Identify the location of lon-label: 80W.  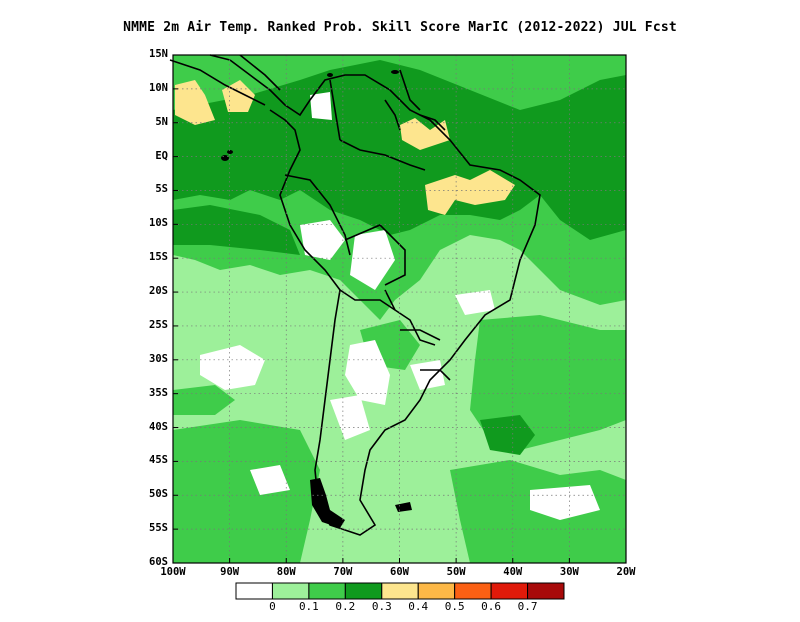
(286, 572).